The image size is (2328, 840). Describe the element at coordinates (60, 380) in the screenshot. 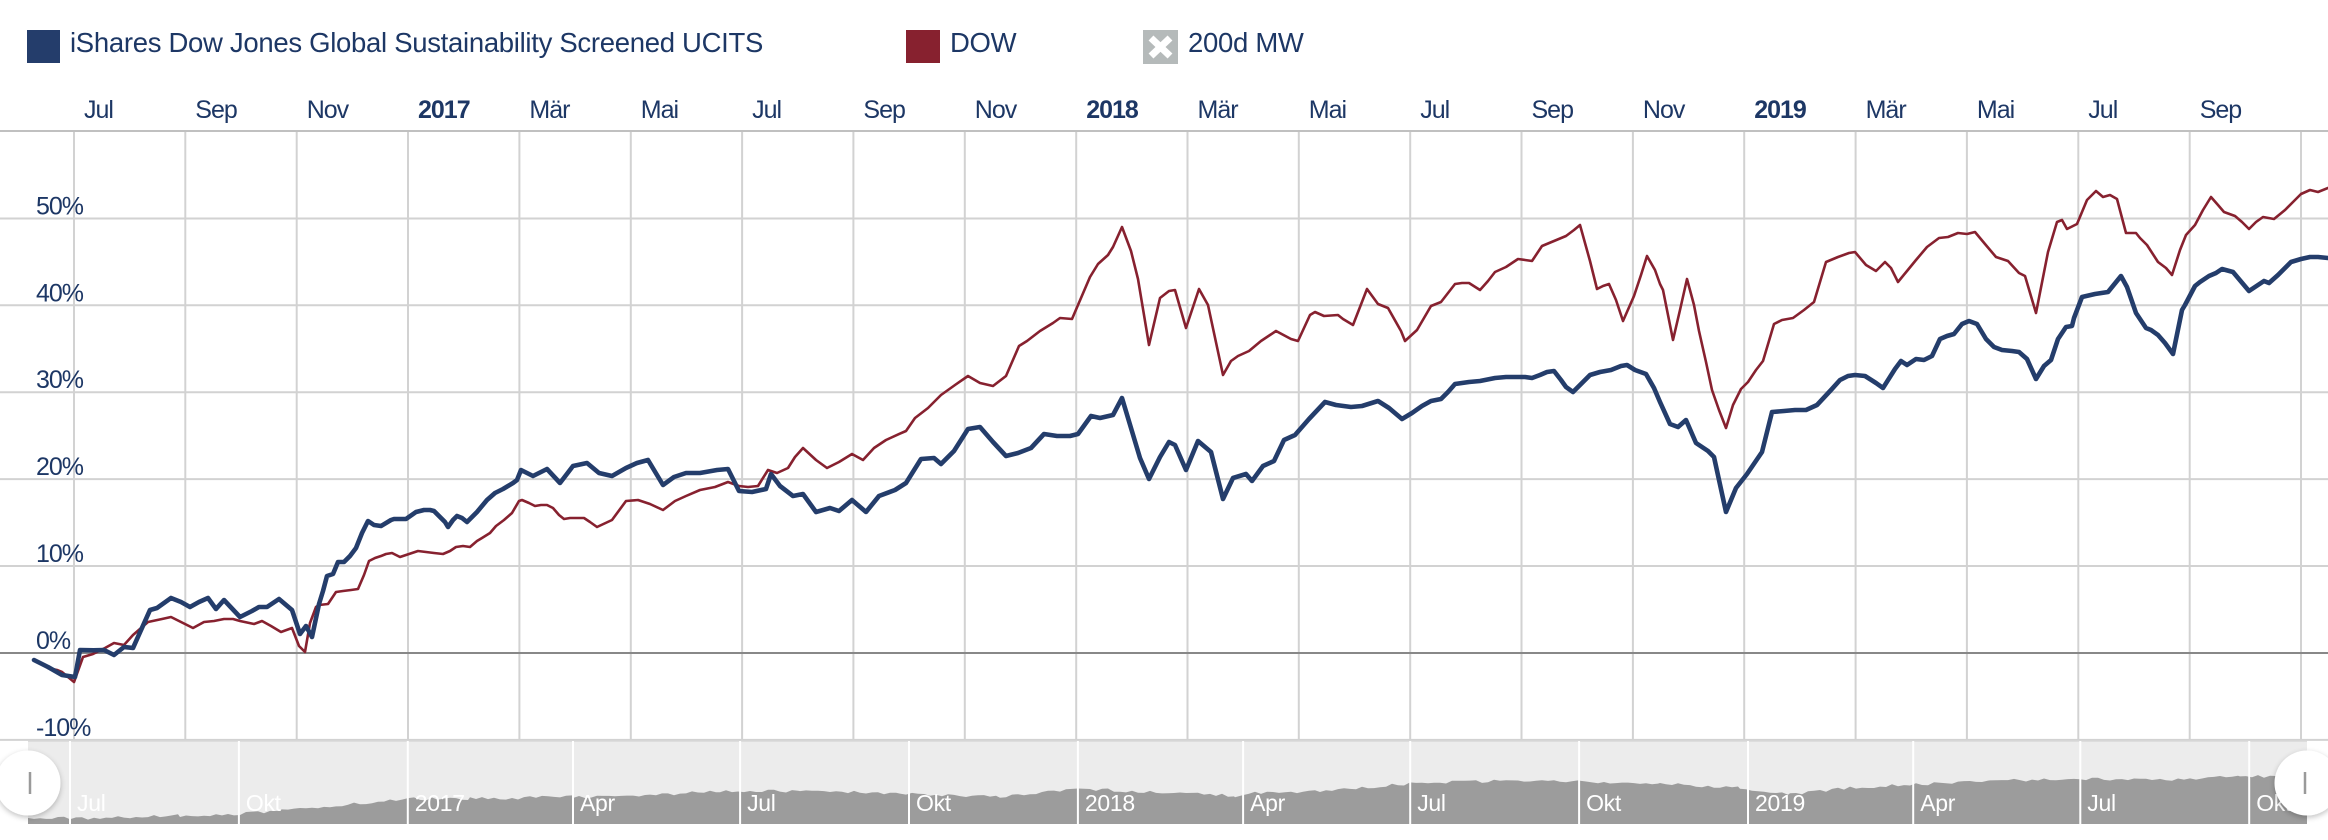

I see `svg-text: 30%` at that location.